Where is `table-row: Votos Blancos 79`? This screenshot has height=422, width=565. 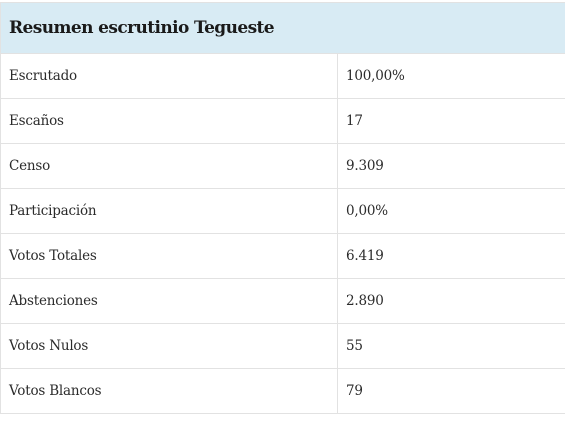
table-row: Votos Blancos 79 is located at coordinates (282, 391).